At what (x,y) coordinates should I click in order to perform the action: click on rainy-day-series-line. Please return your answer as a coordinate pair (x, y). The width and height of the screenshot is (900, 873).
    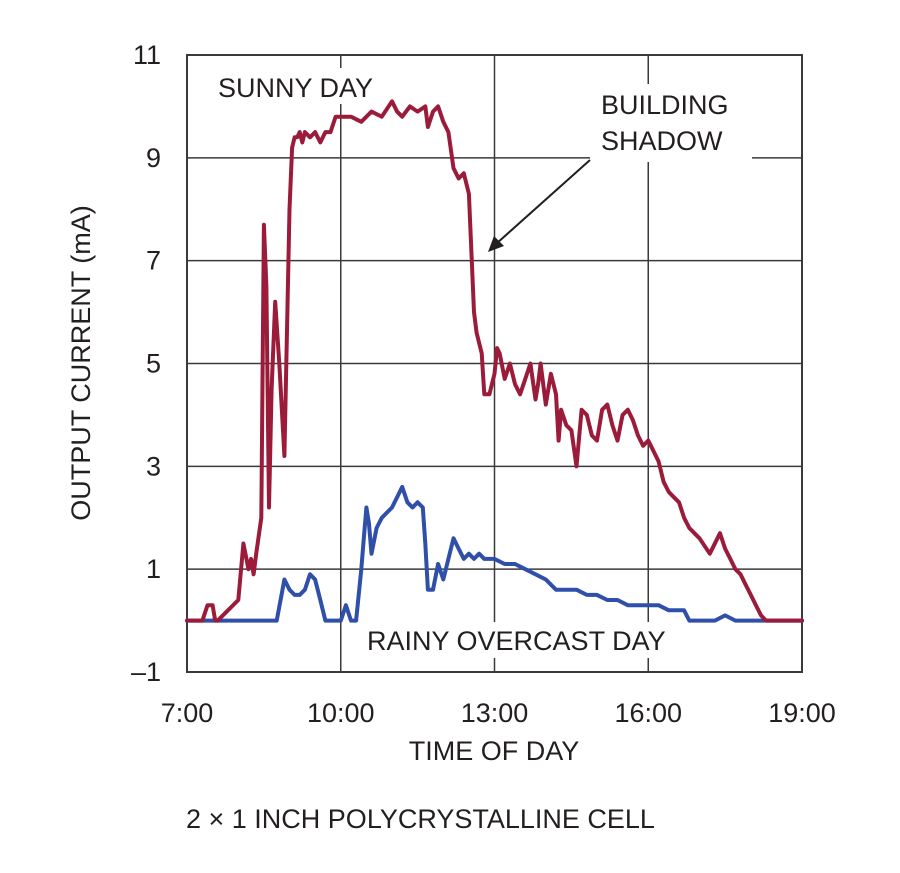
    Looking at the image, I should click on (494, 553).